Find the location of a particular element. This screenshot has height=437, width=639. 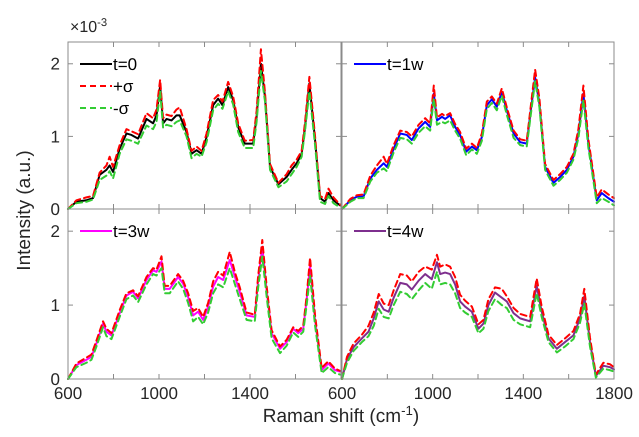

legend-label: +σ is located at coordinates (123, 86).